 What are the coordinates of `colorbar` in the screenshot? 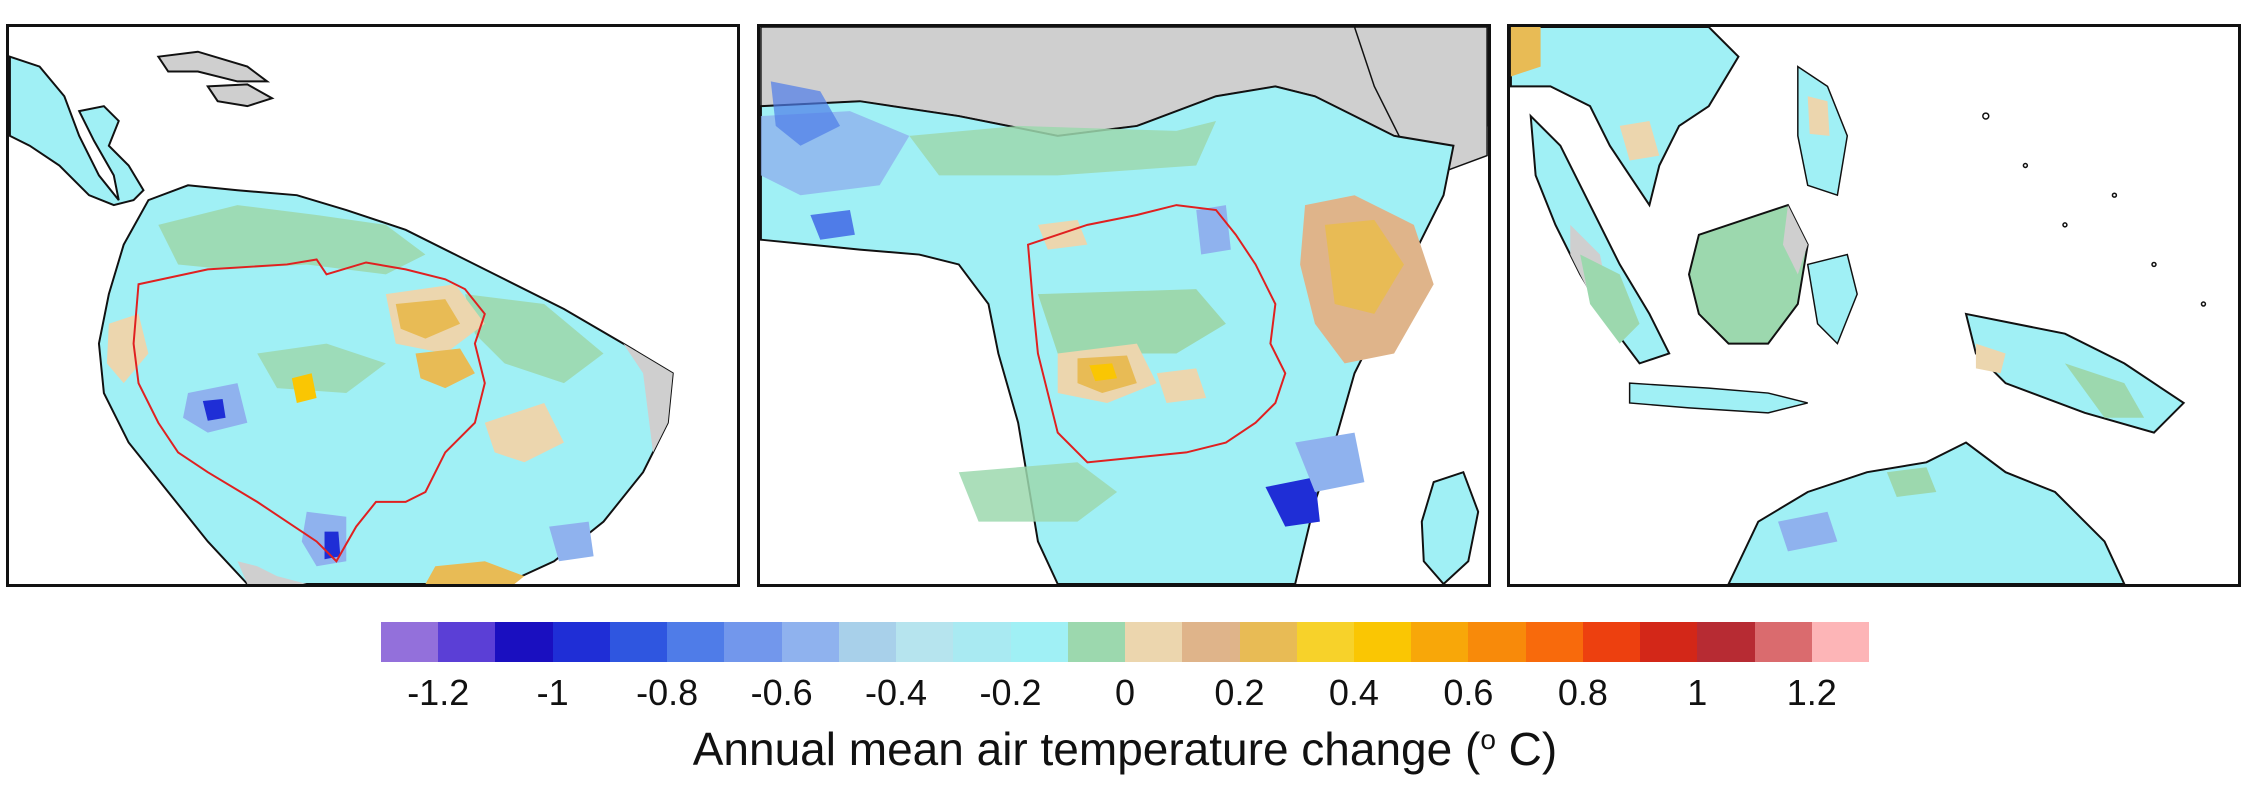 It's located at (1125, 642).